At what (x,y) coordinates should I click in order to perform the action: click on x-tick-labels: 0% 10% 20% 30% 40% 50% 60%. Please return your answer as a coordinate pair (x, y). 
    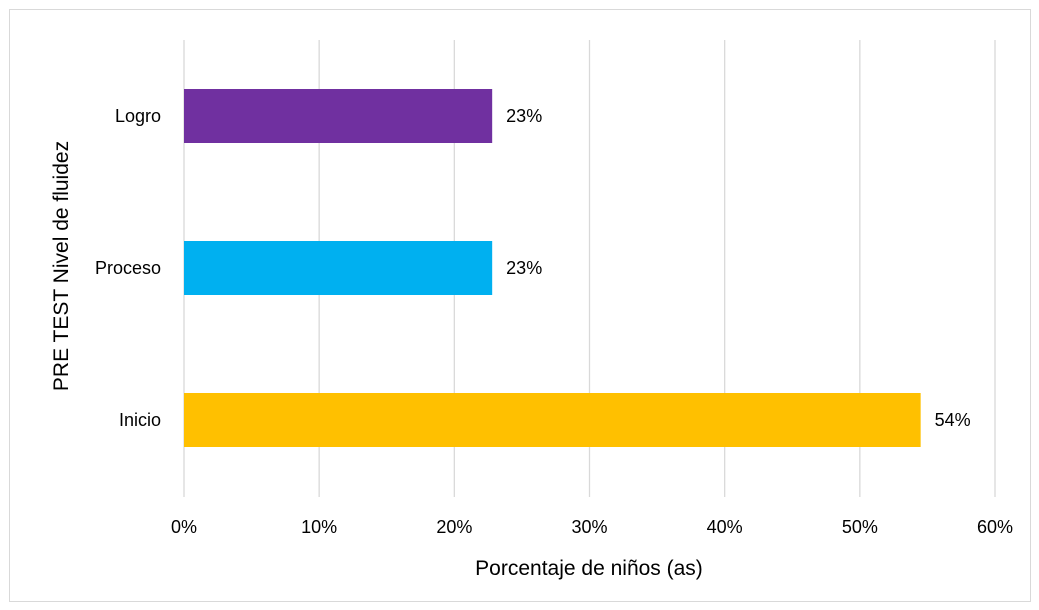
    Looking at the image, I should click on (592, 527).